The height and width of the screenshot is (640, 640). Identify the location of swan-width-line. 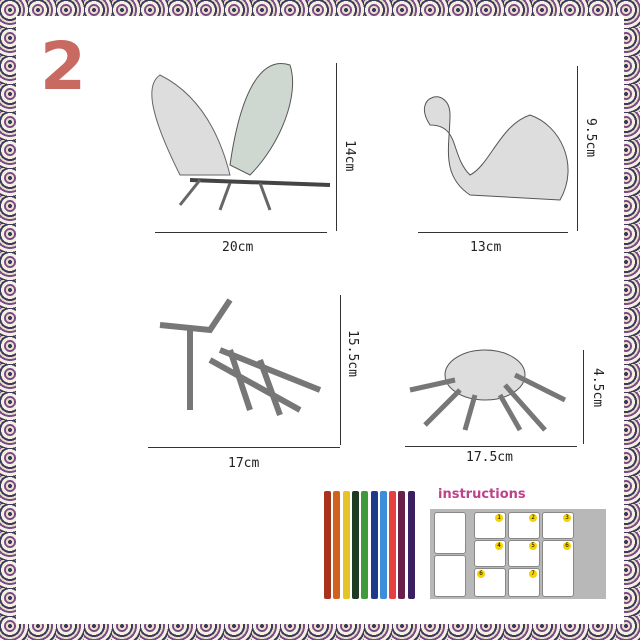
(493, 232).